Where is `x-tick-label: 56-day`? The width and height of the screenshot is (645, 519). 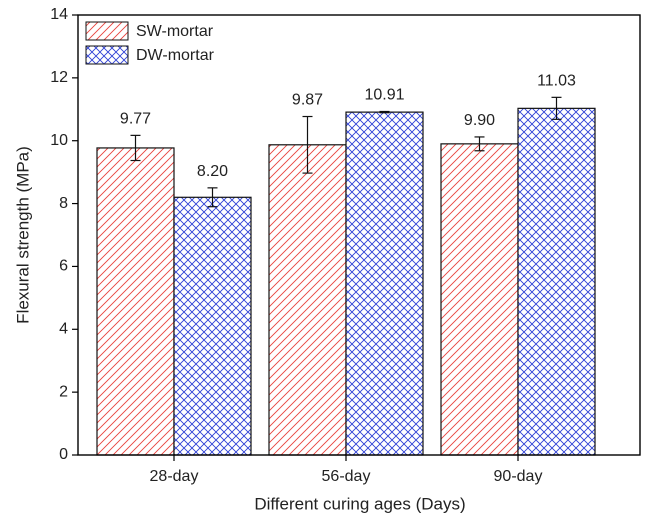
x-tick-label: 56-day is located at coordinates (346, 476).